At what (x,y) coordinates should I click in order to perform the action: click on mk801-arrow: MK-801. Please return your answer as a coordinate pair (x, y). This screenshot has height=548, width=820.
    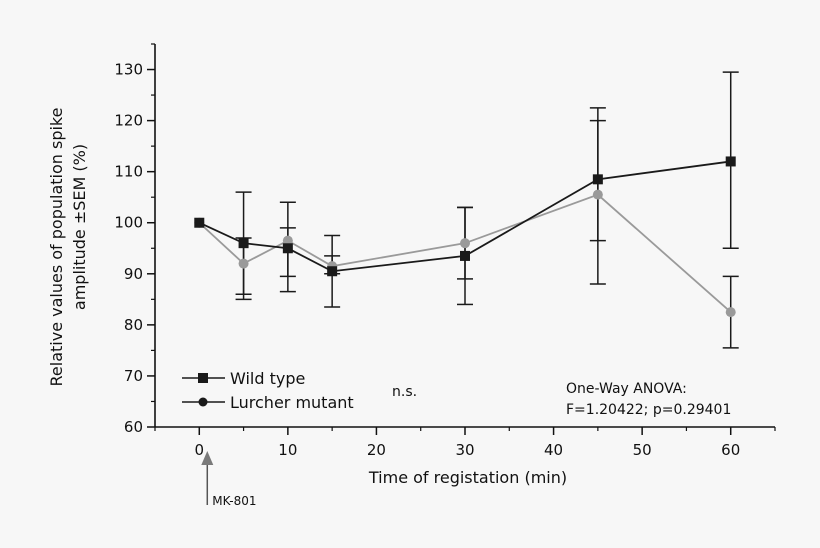
    Looking at the image, I should click on (228, 479).